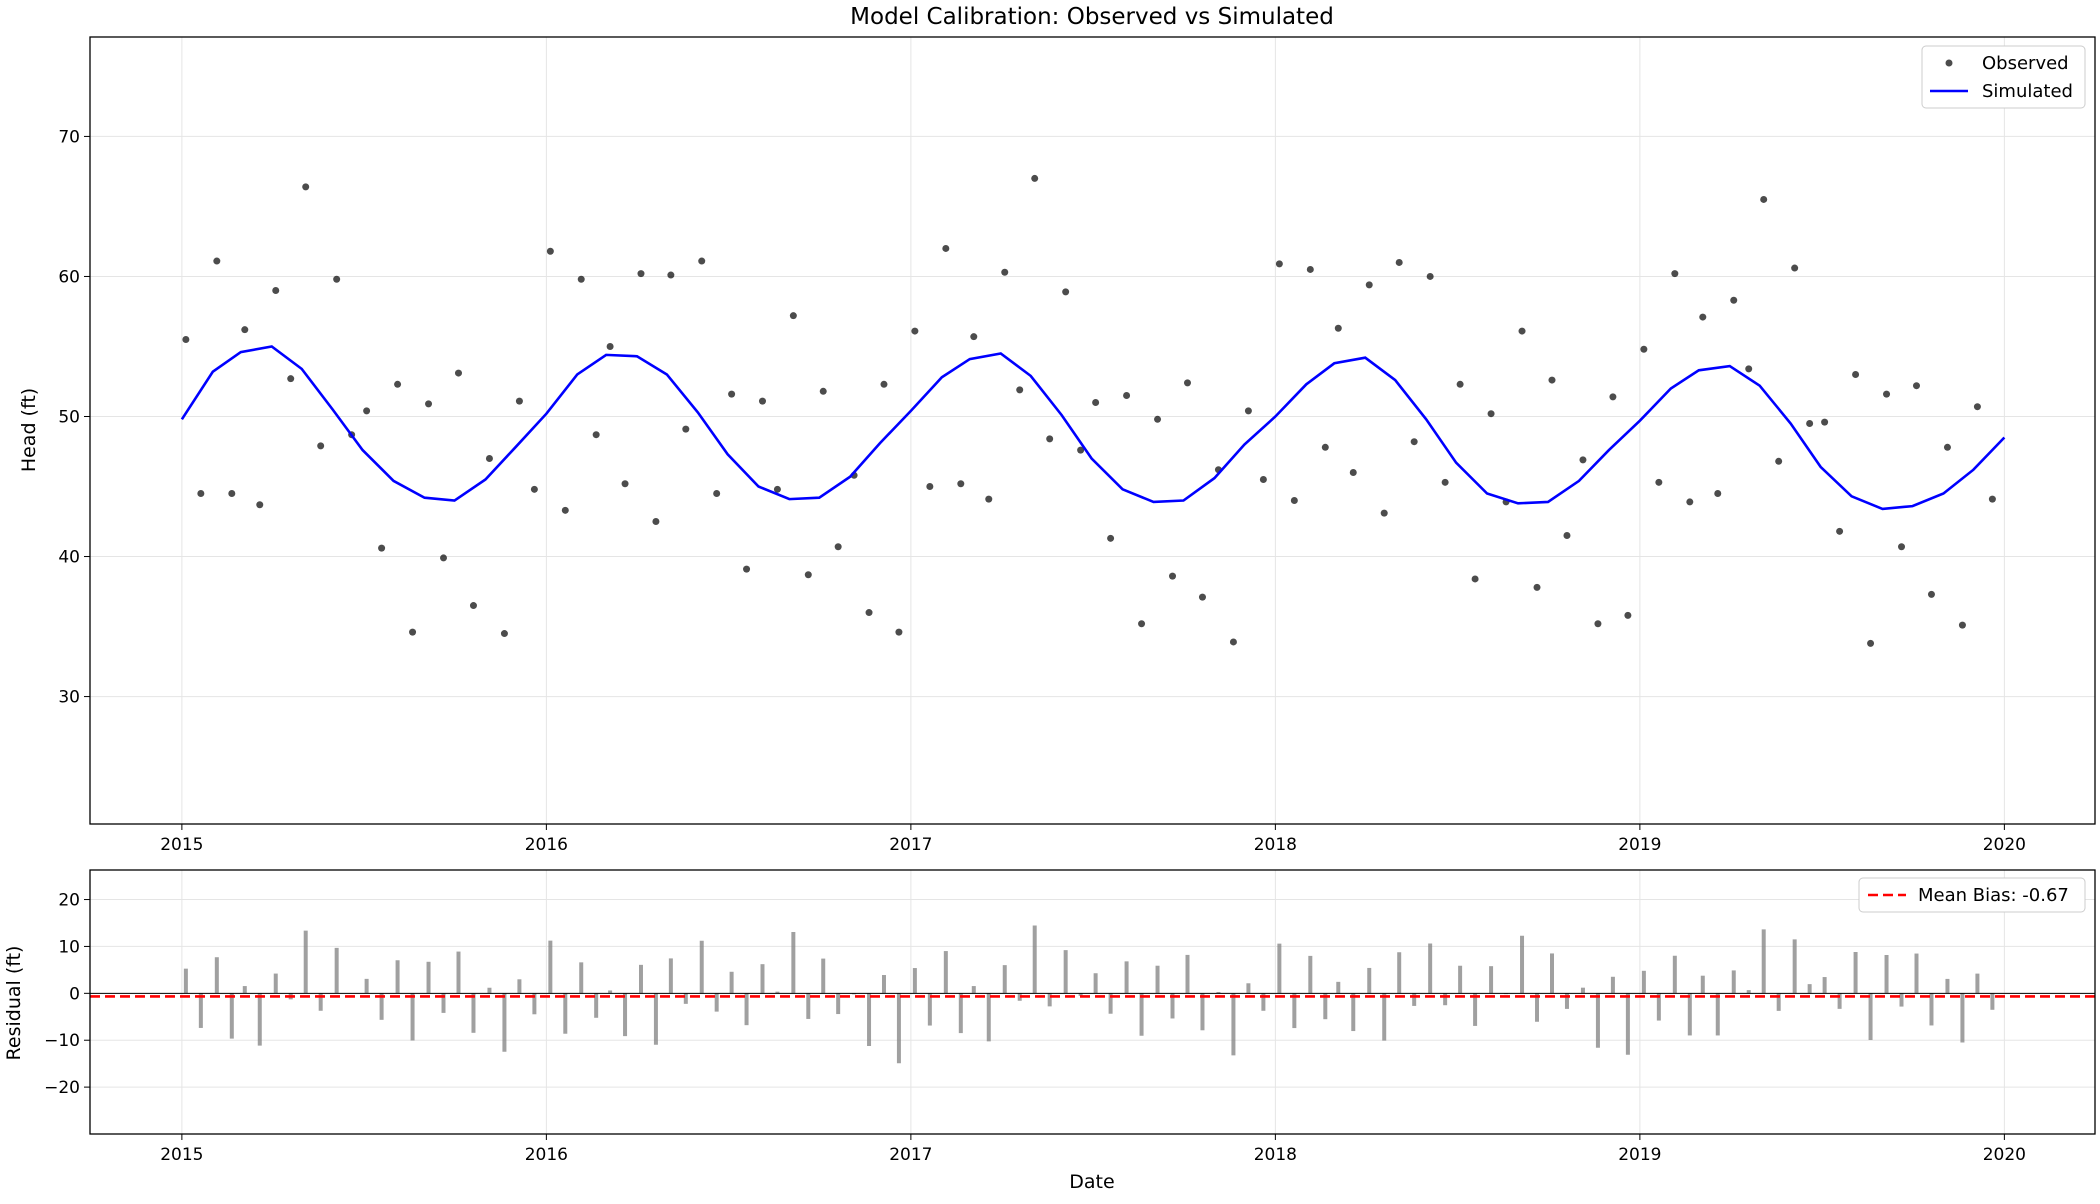  What do you see at coordinates (1091, 1182) in the screenshot?
I see `residual-xlabel: Date` at bounding box center [1091, 1182].